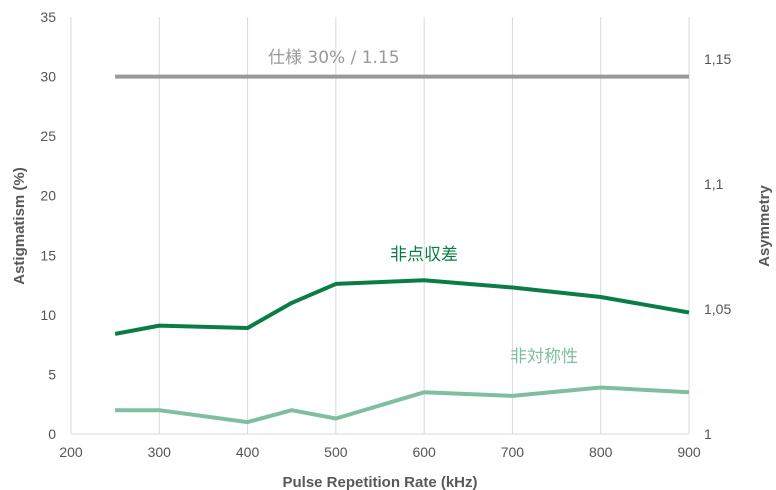  I want to click on y-tick-label-5: 25, so click(48, 136).